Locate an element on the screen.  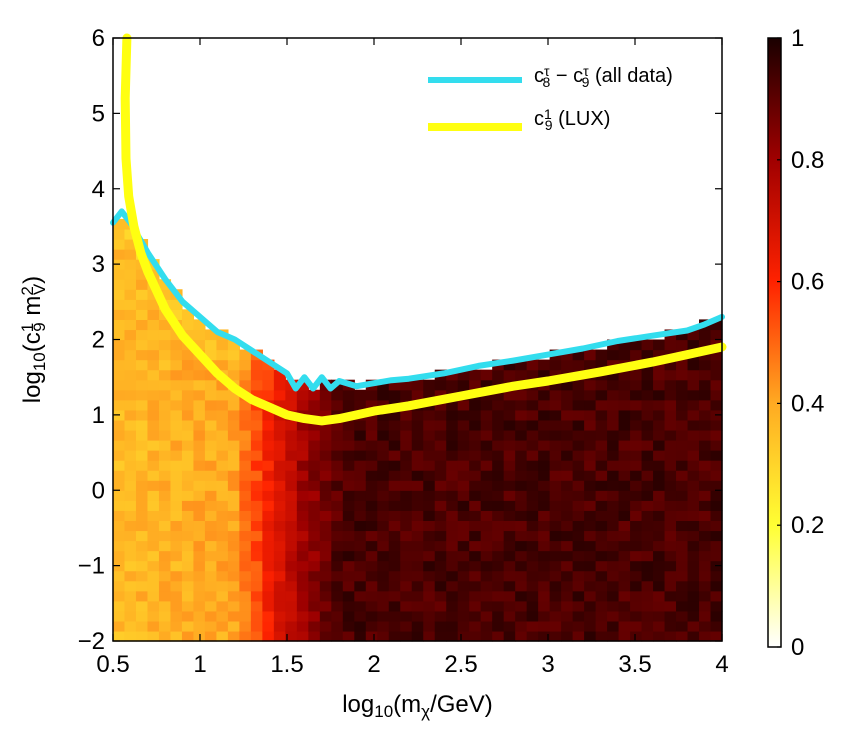
y-tick-label: 4 is located at coordinates (98, 189).